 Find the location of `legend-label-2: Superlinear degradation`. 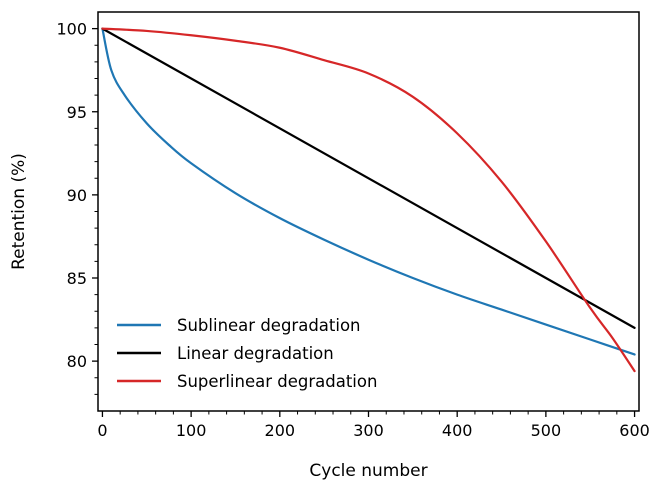

legend-label-2: Superlinear degradation is located at coordinates (277, 381).